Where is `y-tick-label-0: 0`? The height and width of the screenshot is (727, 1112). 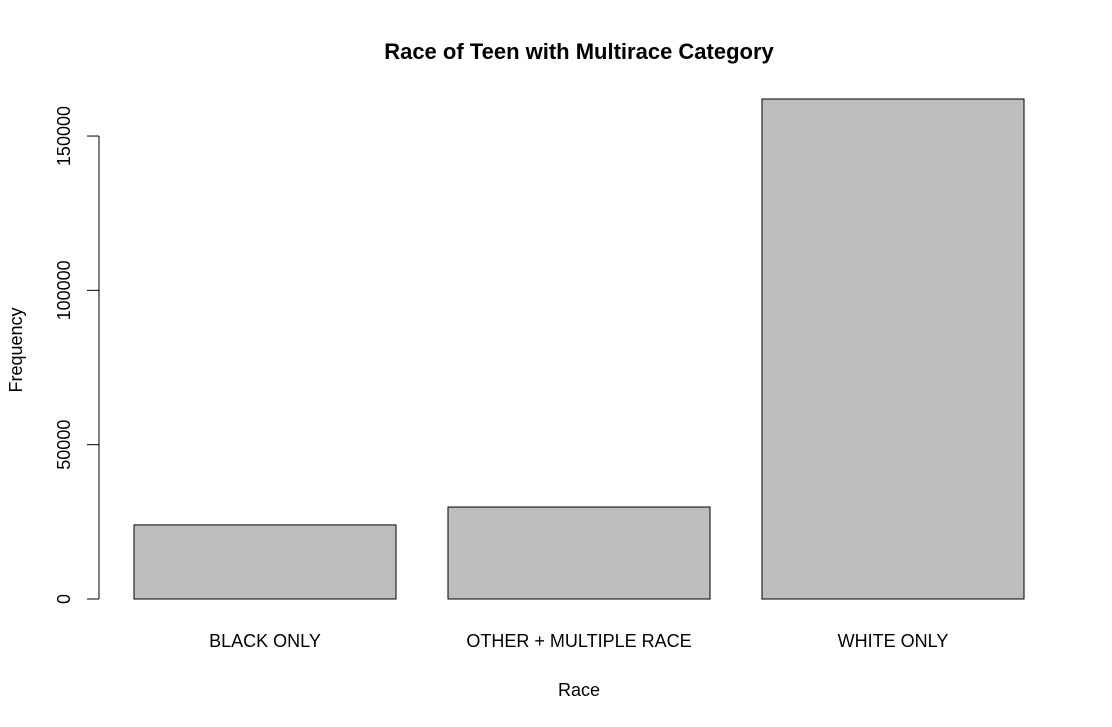
y-tick-label-0: 0 is located at coordinates (64, 599).